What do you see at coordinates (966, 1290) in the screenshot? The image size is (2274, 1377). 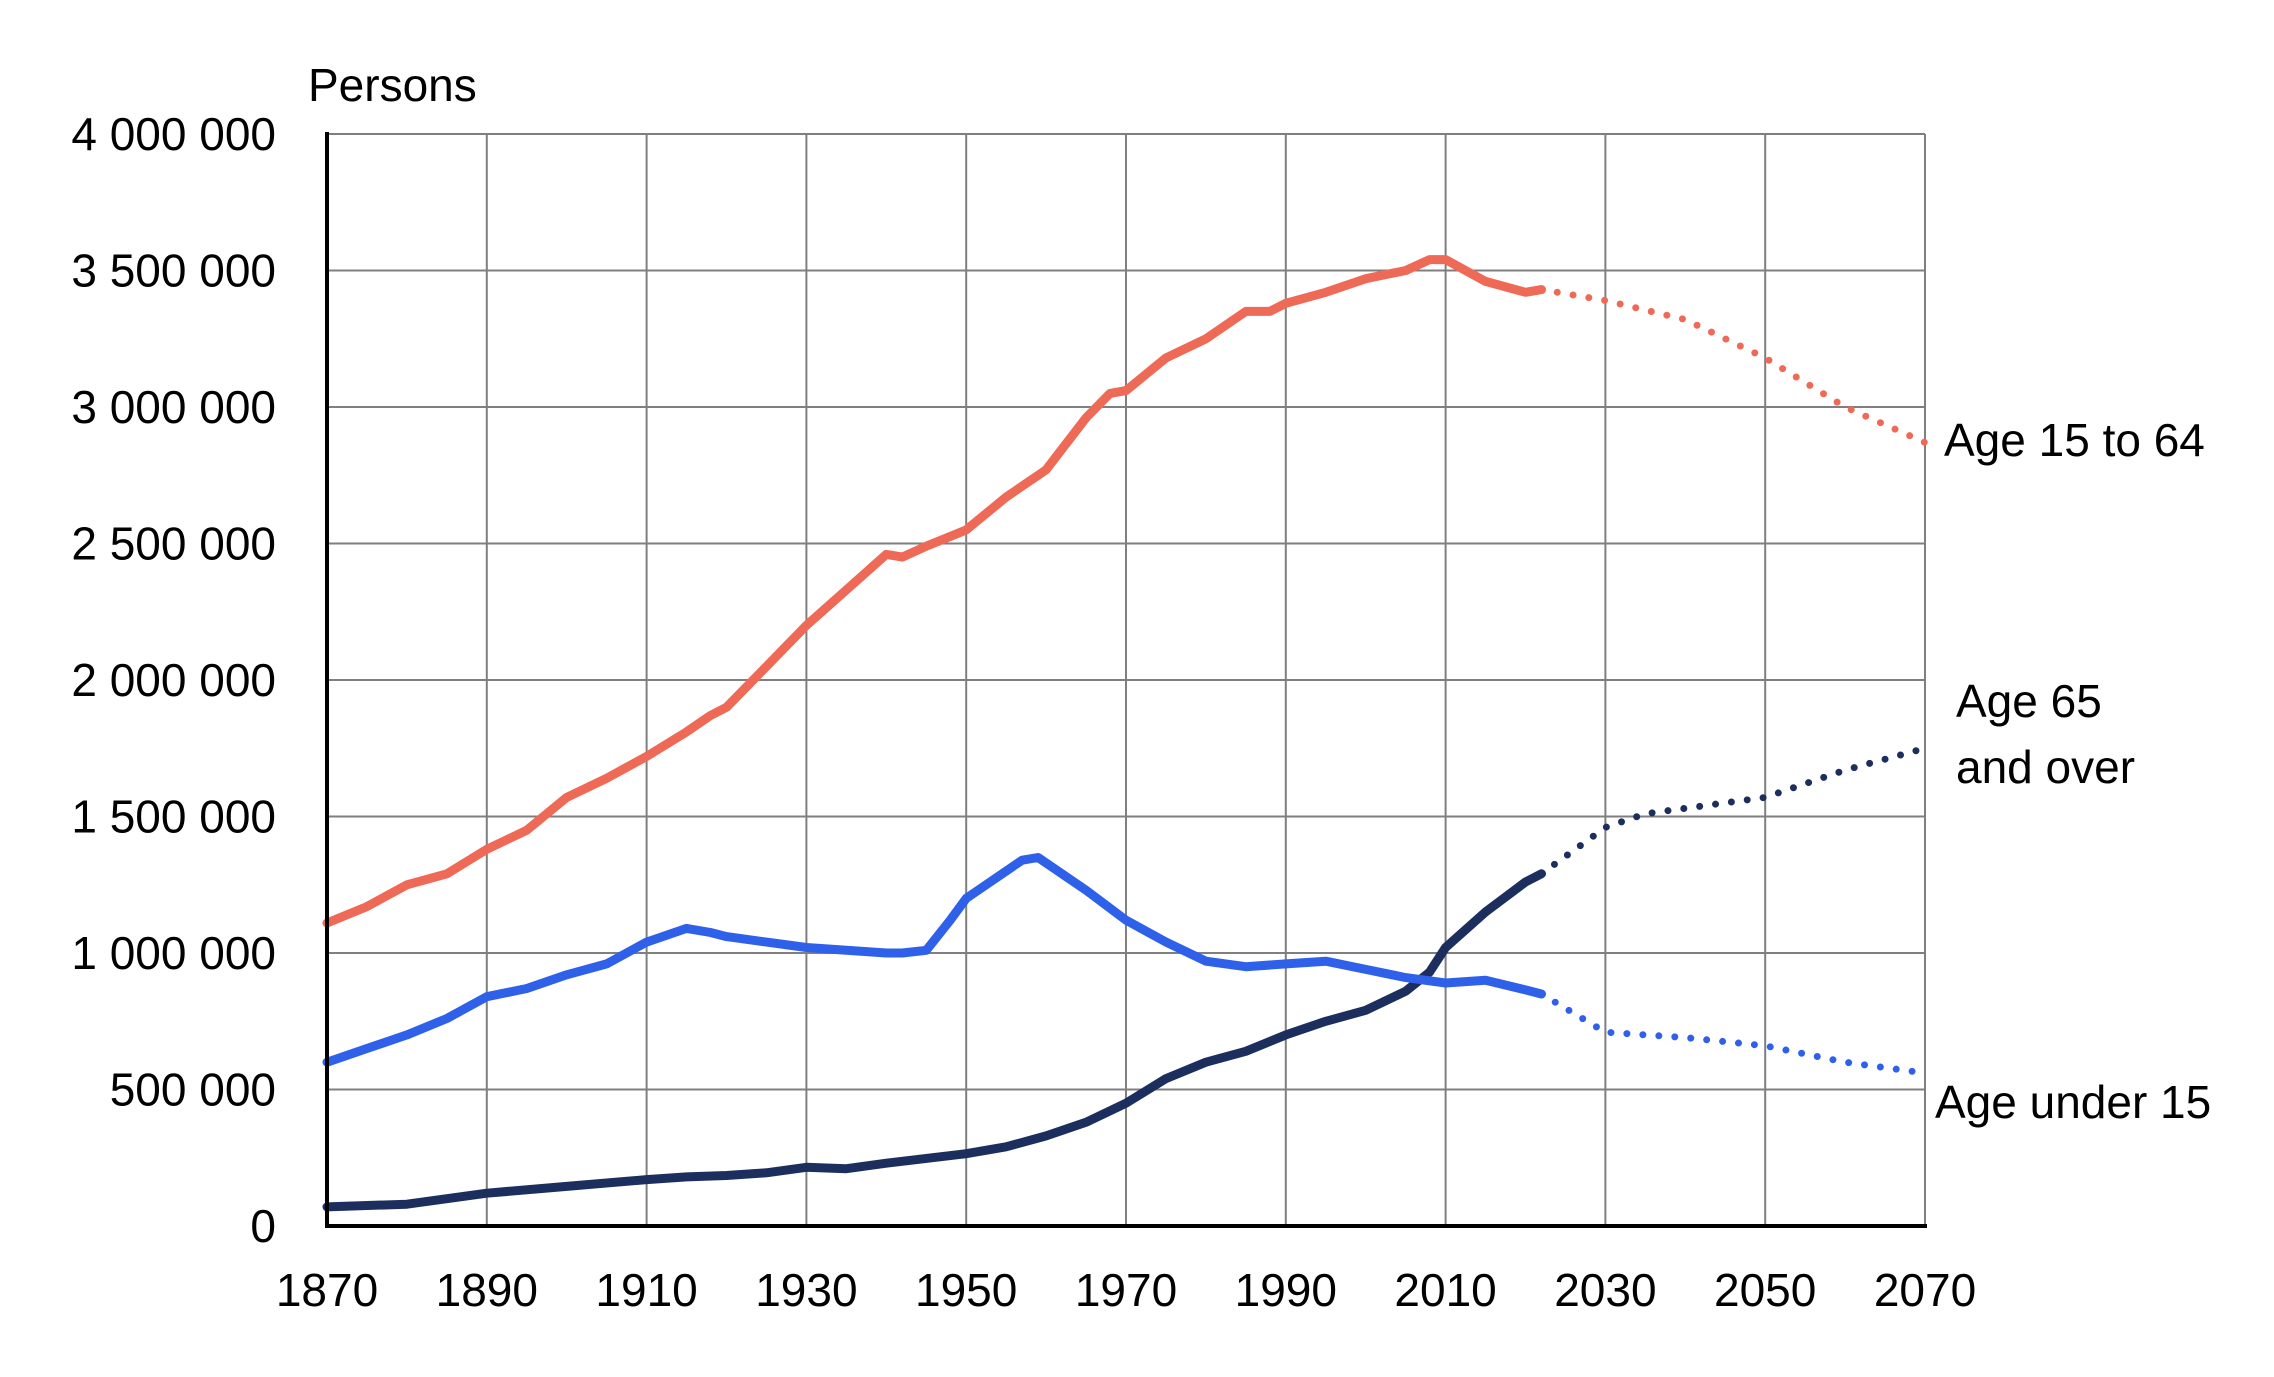 I see `x-tick-label: 1950` at bounding box center [966, 1290].